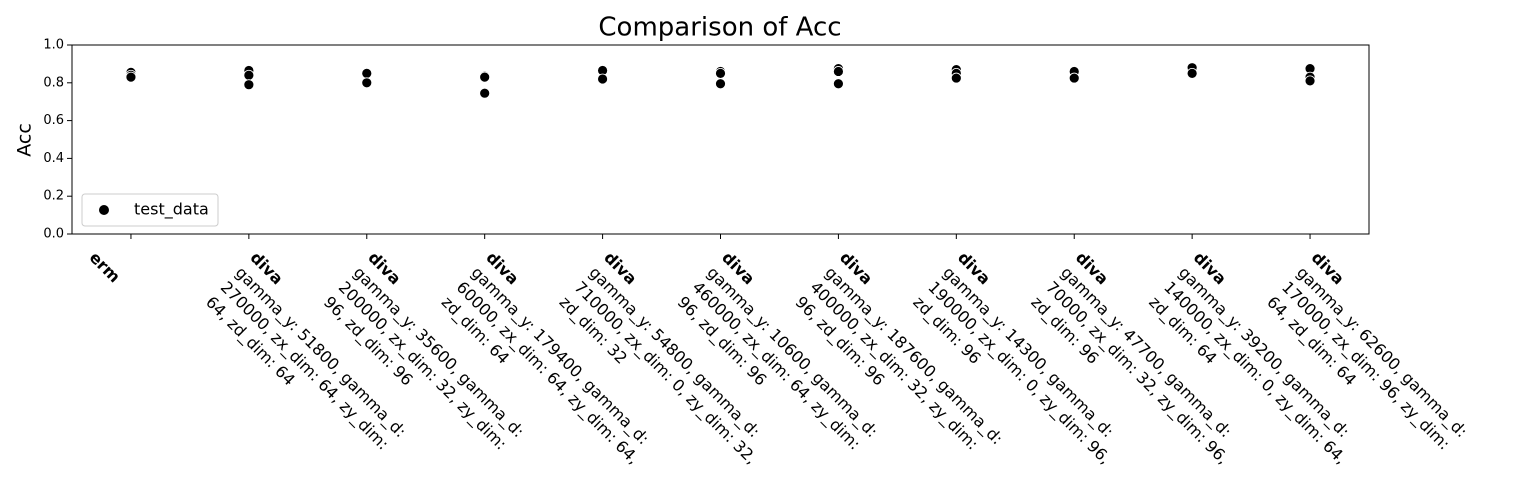  What do you see at coordinates (53, 45) in the screenshot?
I see `y-tick-label: 1.0` at bounding box center [53, 45].